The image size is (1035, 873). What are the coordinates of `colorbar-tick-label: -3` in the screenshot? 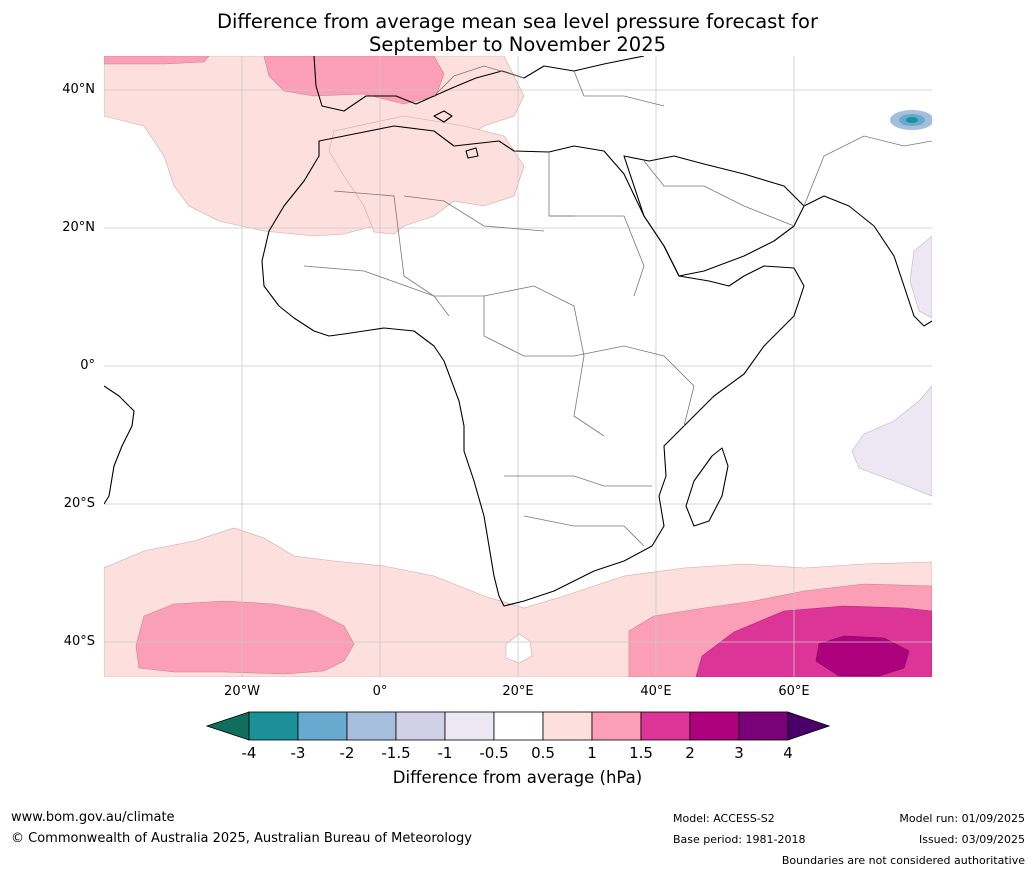 It's located at (298, 753).